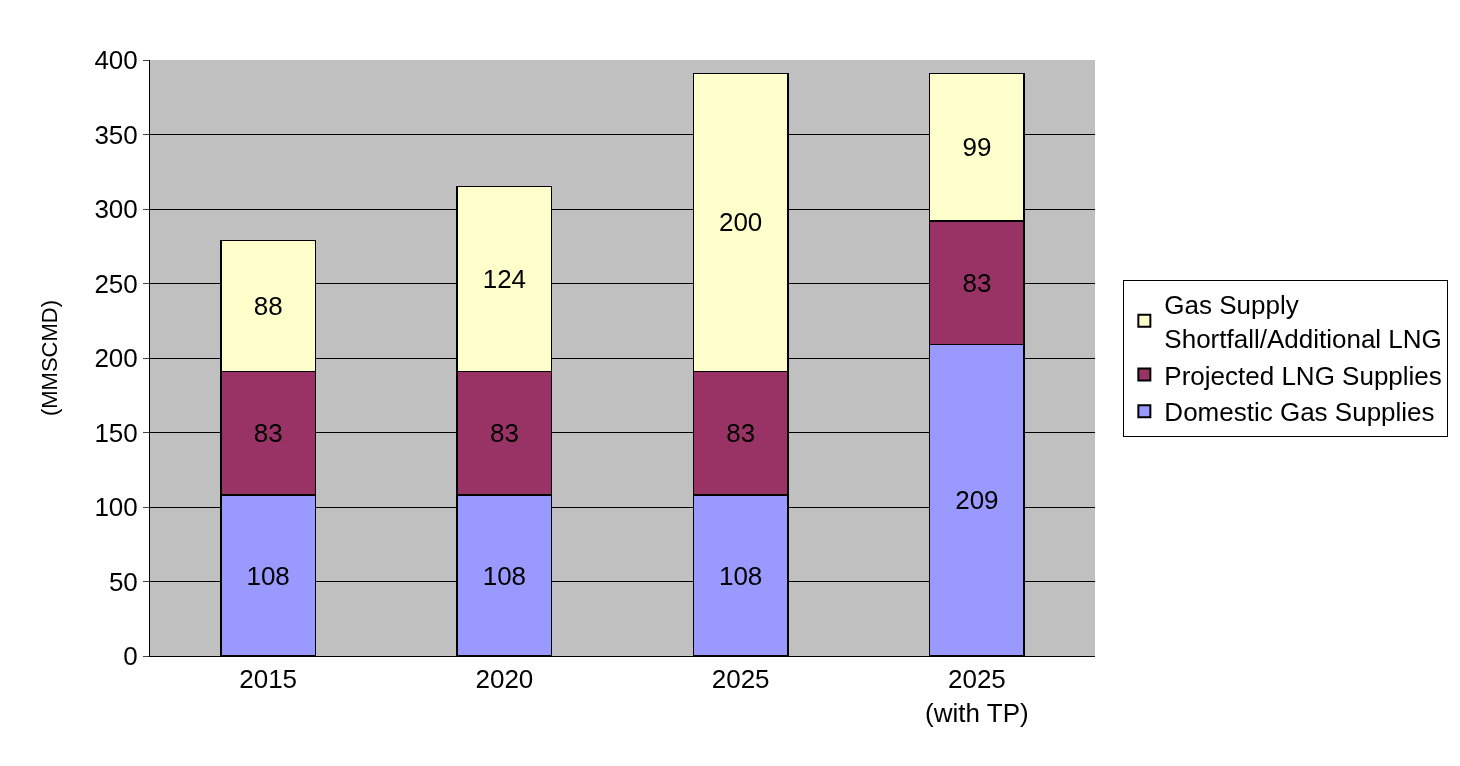  What do you see at coordinates (268, 679) in the screenshot?
I see `x-tick-label: 2015` at bounding box center [268, 679].